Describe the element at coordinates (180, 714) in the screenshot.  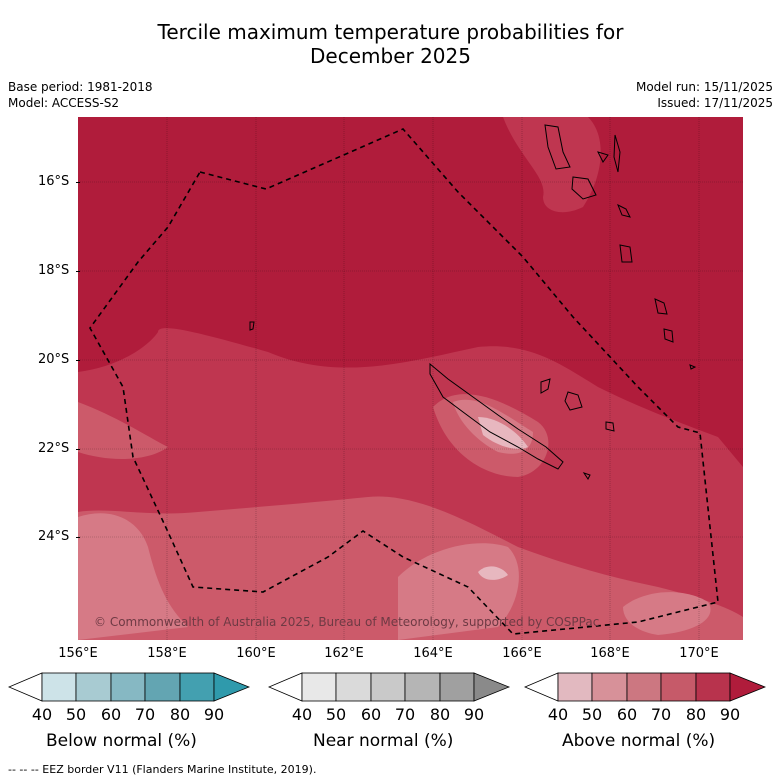
I see `legend-below-tick: 80` at that location.